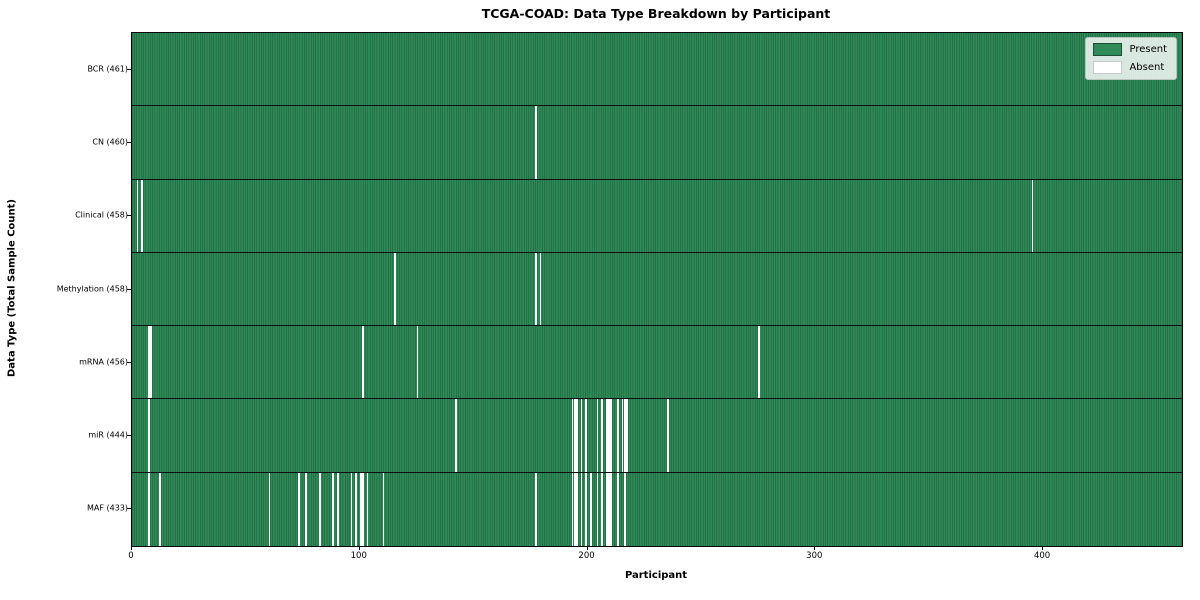  I want to click on heatmap-row-clinical, so click(657, 216).